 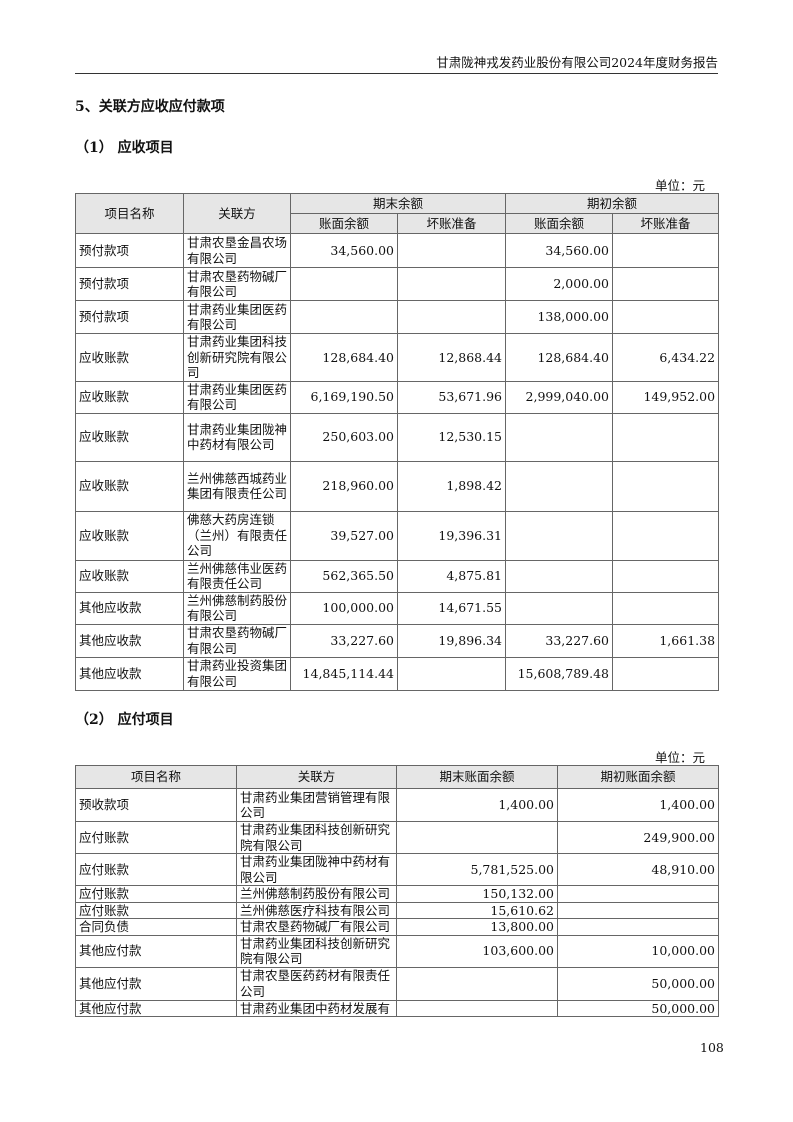 What do you see at coordinates (396, 73) in the screenshot?
I see `header-divider` at bounding box center [396, 73].